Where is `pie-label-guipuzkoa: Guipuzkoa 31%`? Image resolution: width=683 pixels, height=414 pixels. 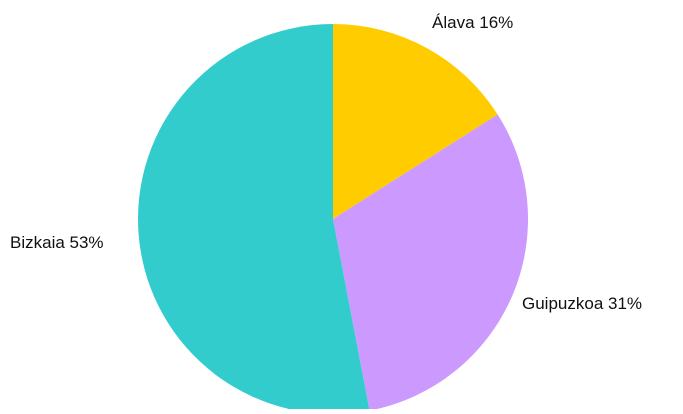 pie-label-guipuzkoa: Guipuzkoa 31% is located at coordinates (582, 303).